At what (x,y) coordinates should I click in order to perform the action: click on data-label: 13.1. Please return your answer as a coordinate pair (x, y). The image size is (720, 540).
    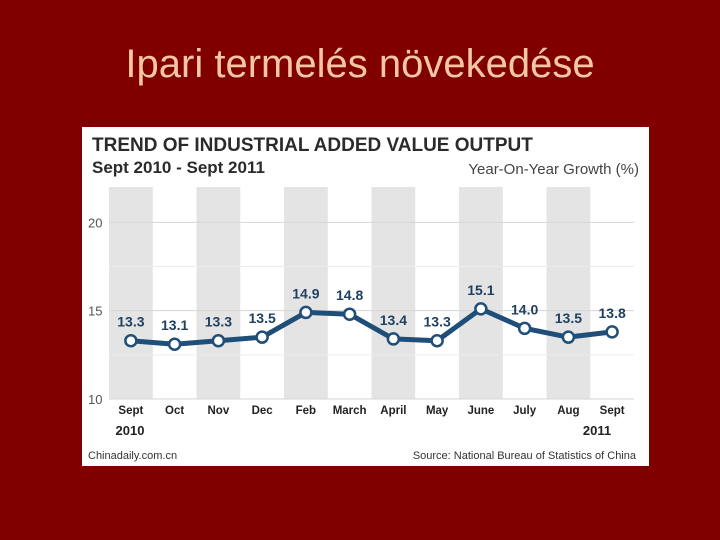
    Looking at the image, I should click on (174, 325).